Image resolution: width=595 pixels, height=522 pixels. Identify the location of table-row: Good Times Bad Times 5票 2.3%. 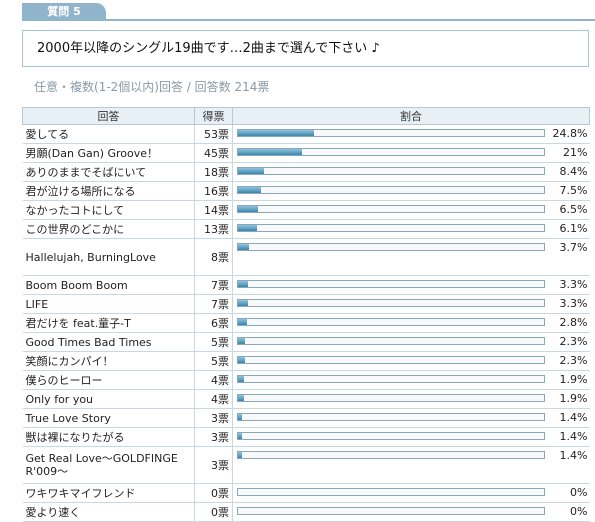
(306, 342).